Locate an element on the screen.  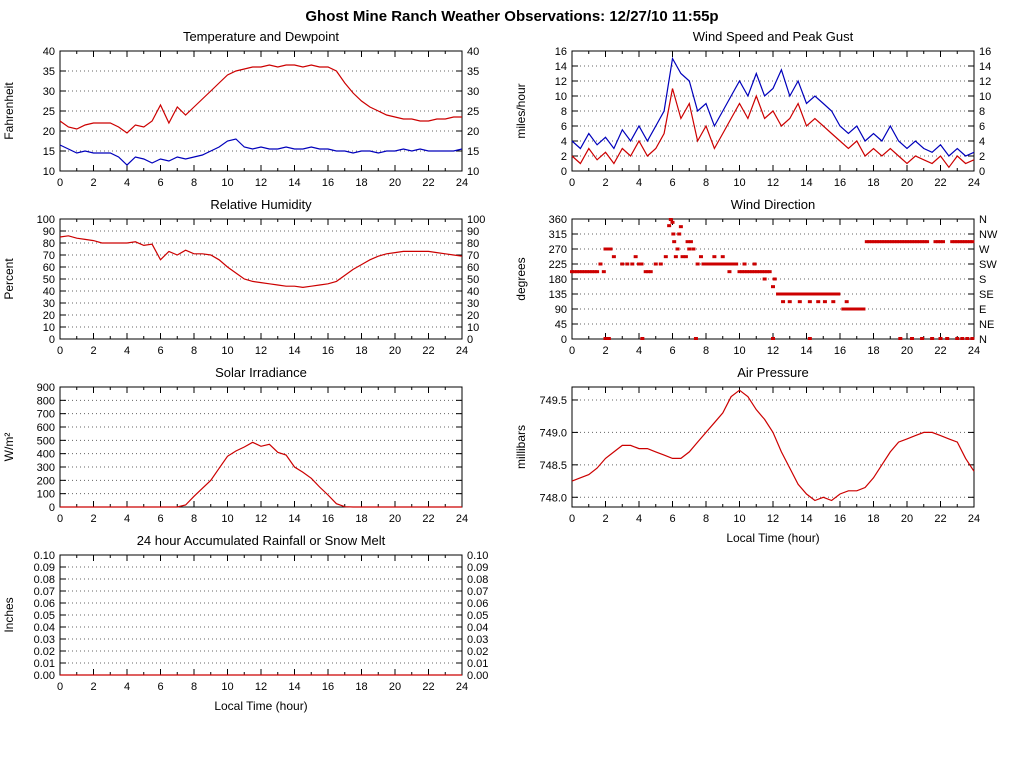
svg-text: 0.08 is located at coordinates (44, 580).